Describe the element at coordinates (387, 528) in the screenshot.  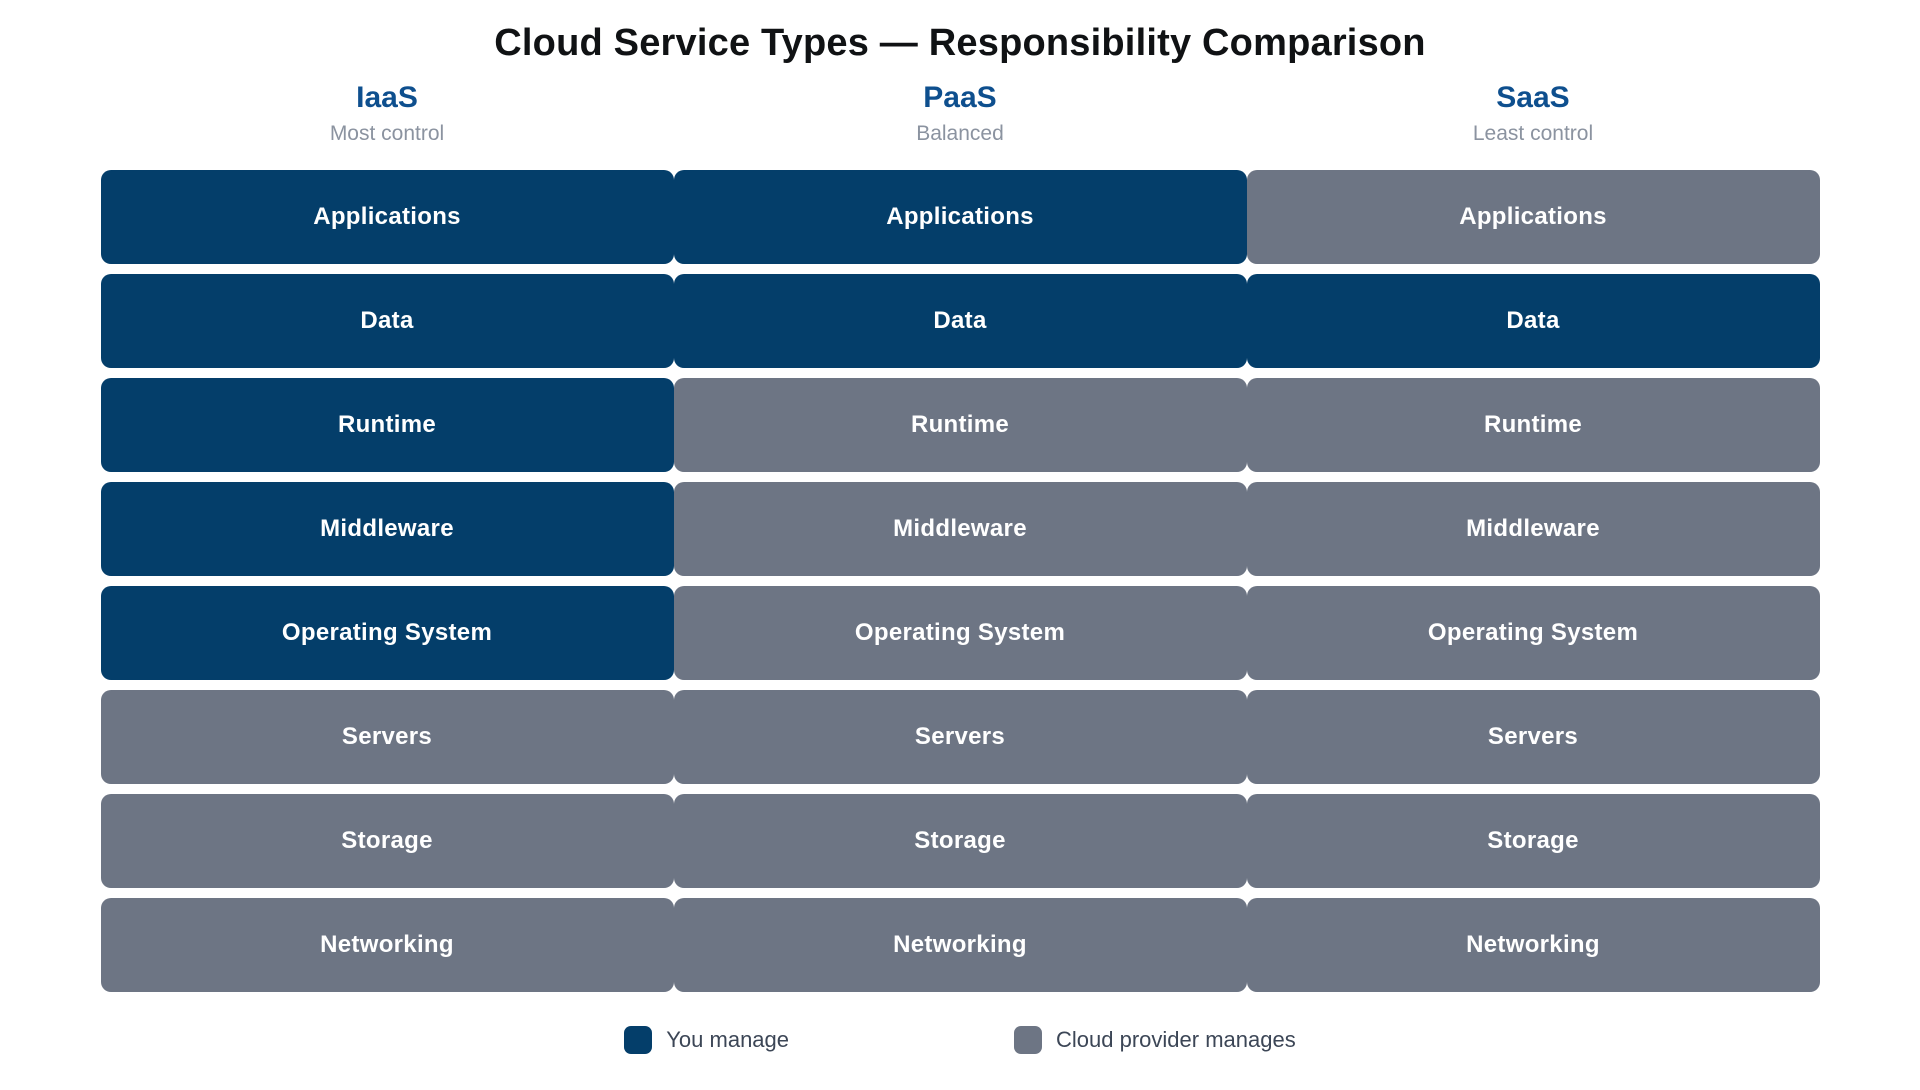
I see `cell-iaas-middleware: Middleware` at that location.